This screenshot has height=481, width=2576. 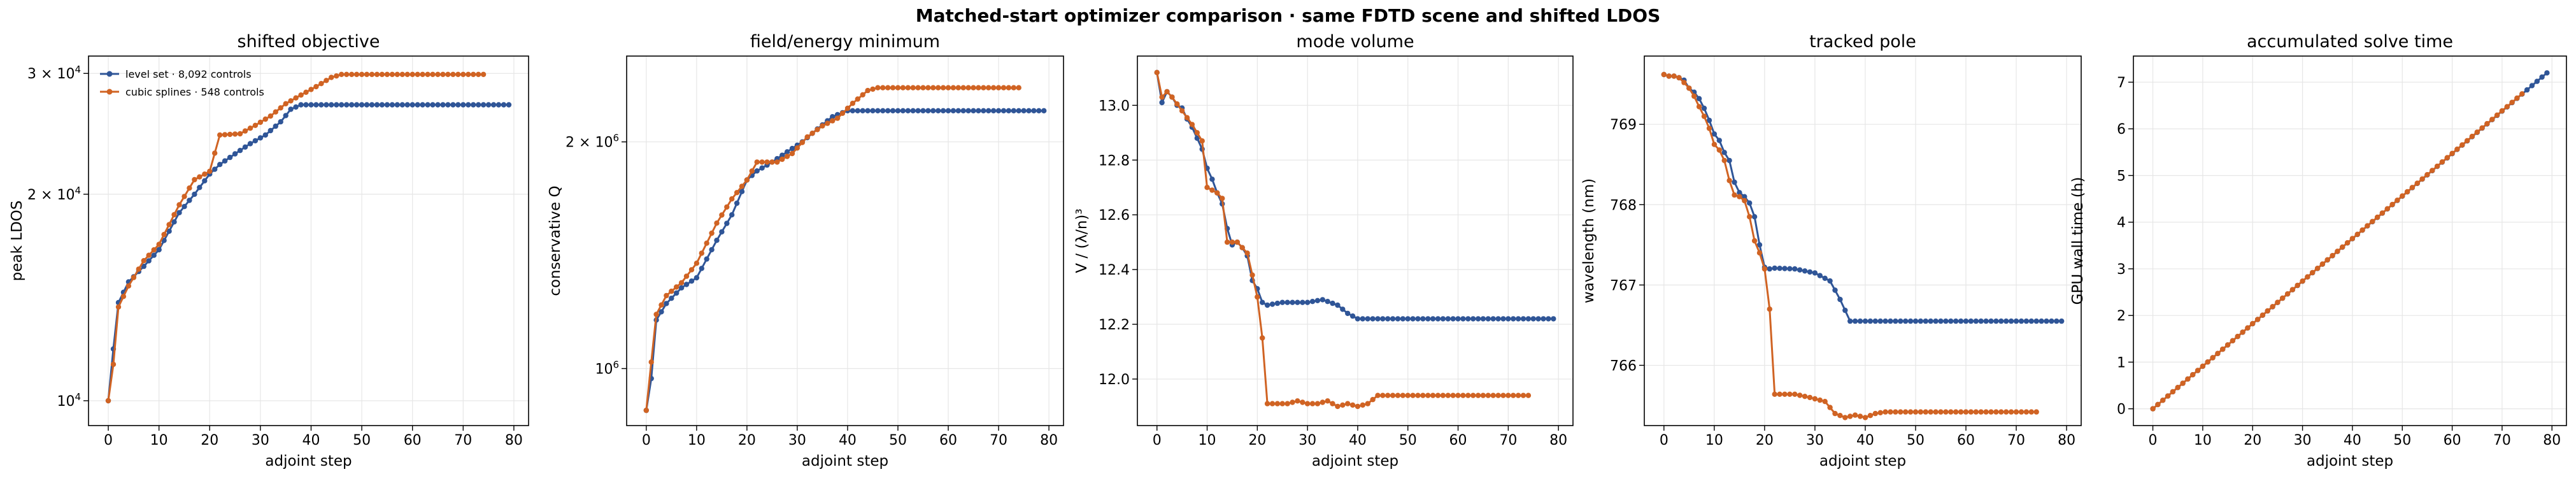 What do you see at coordinates (109, 441) in the screenshot?
I see `x-tick-label: 0` at bounding box center [109, 441].